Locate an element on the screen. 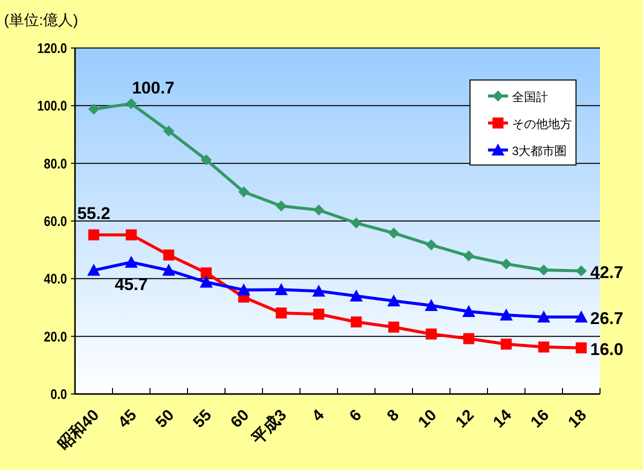 The width and height of the screenshot is (643, 470). data-label: 26.7 is located at coordinates (607, 318).